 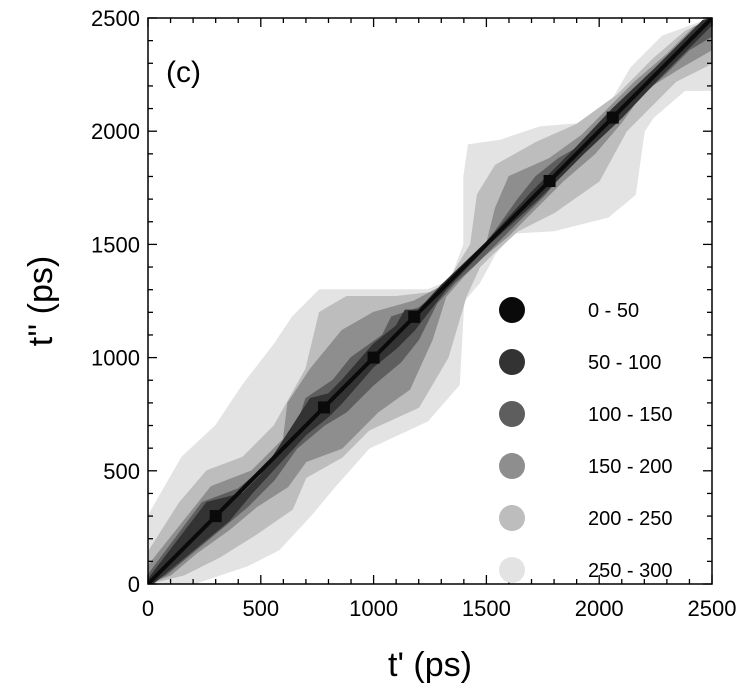 I want to click on y-tick-label: 2500, so click(x=115, y=18).